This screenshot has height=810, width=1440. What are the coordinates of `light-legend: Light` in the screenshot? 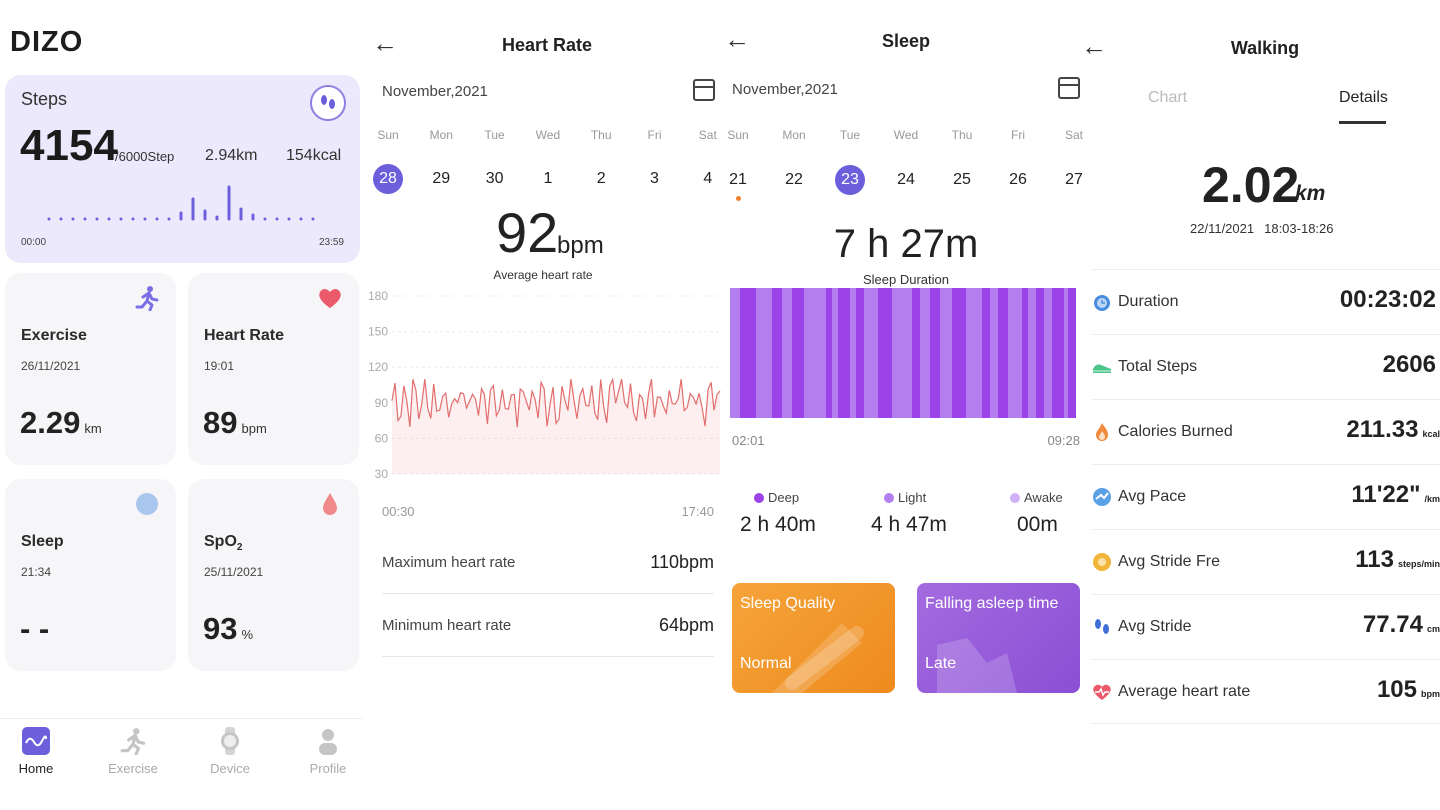 It's located at (905, 497).